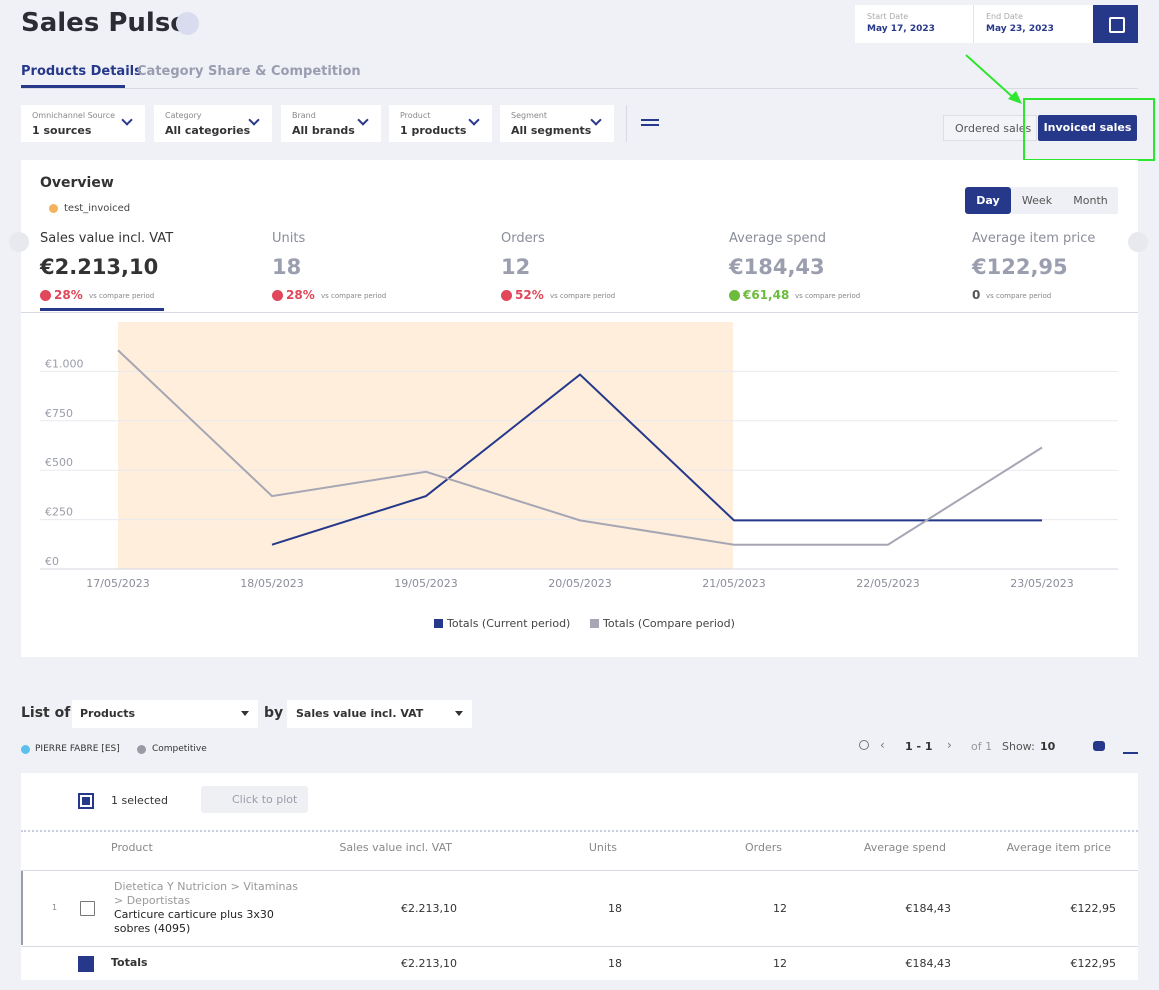 The image size is (1159, 990). Describe the element at coordinates (289, 238) in the screenshot. I see `kpi-label: Units` at that location.